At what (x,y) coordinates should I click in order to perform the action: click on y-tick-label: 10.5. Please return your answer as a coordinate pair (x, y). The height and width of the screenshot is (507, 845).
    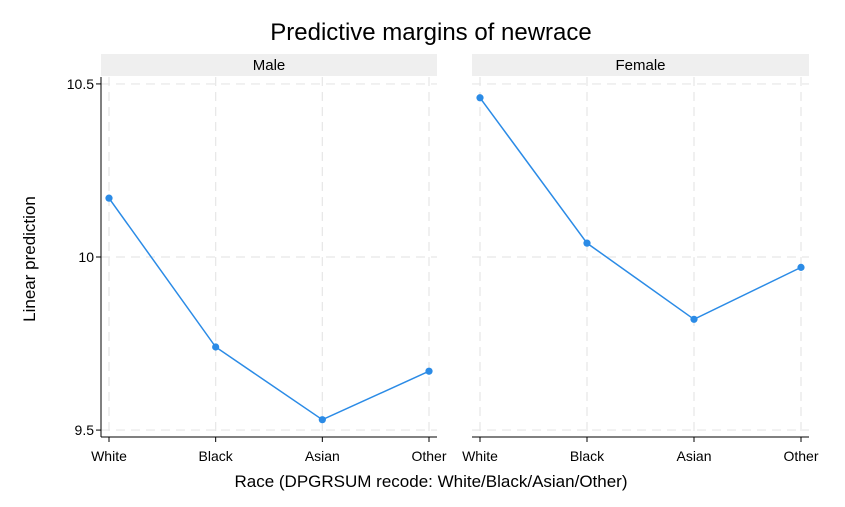
    Looking at the image, I should click on (80, 84).